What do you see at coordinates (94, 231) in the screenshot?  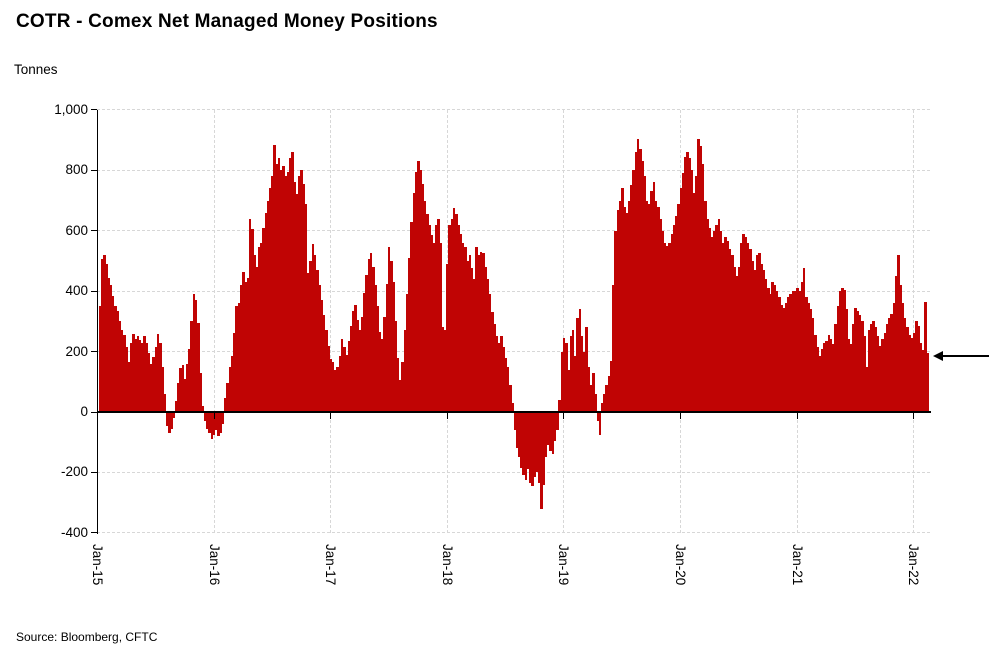 I see `y-tick` at bounding box center [94, 231].